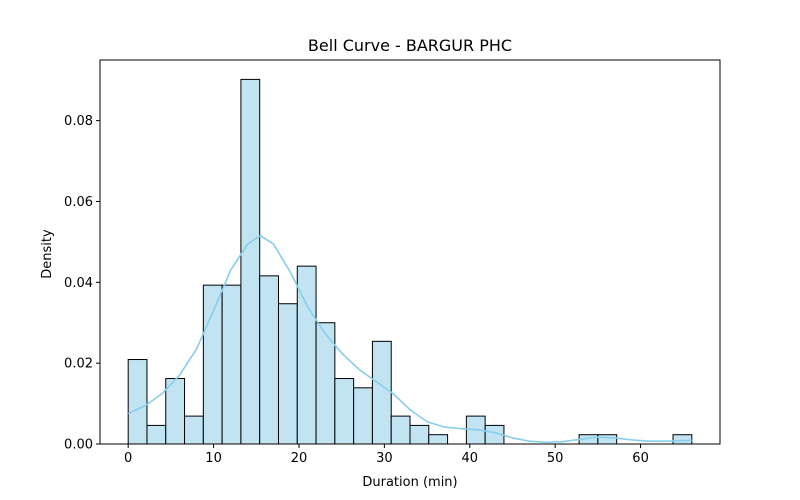  Describe the element at coordinates (409, 482) in the screenshot. I see `x-axis-label: Duration (min)` at that location.